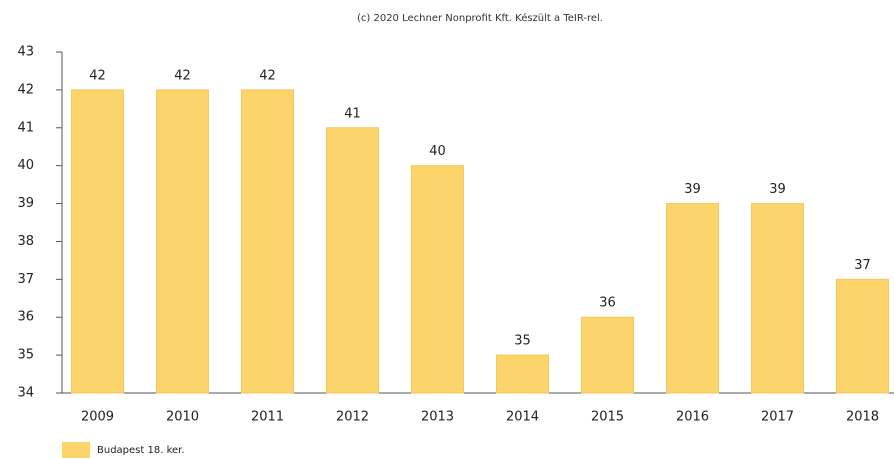 The height and width of the screenshot is (459, 894). What do you see at coordinates (25, 127) in the screenshot?
I see `y-tick-label: 41` at bounding box center [25, 127].